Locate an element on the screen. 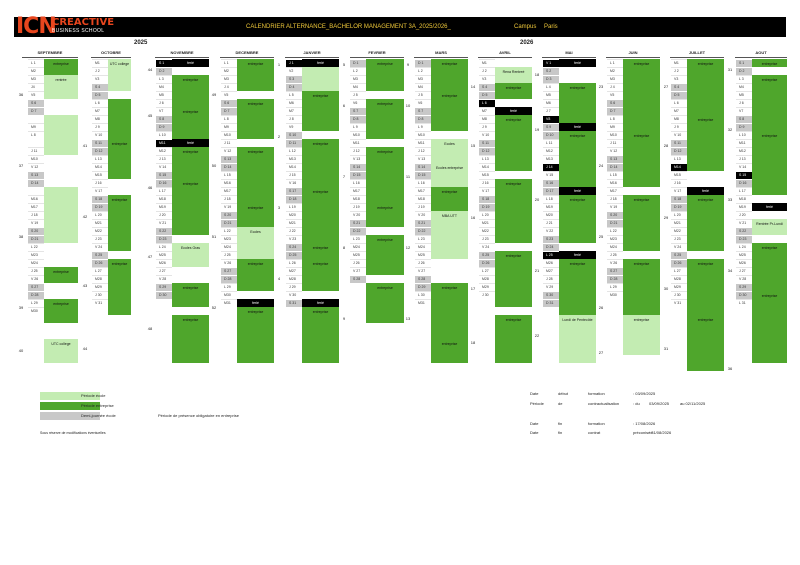 This screenshot has height=565, width=800. day-cell: L 24 is located at coordinates (744, 247).